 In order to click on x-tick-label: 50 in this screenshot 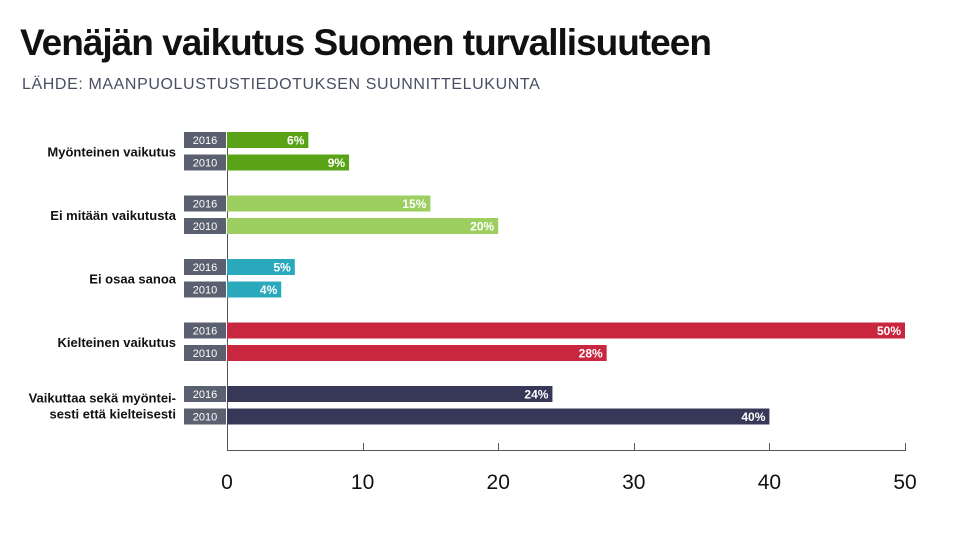, I will do `click(904, 482)`.